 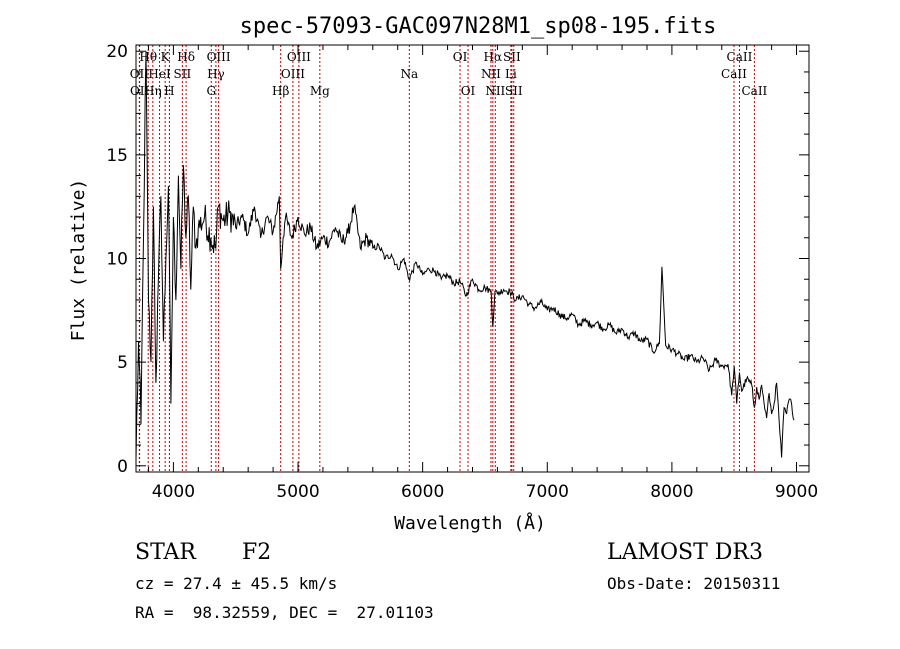 What do you see at coordinates (122, 467) in the screenshot?
I see `y-tick-label: 0` at bounding box center [122, 467].